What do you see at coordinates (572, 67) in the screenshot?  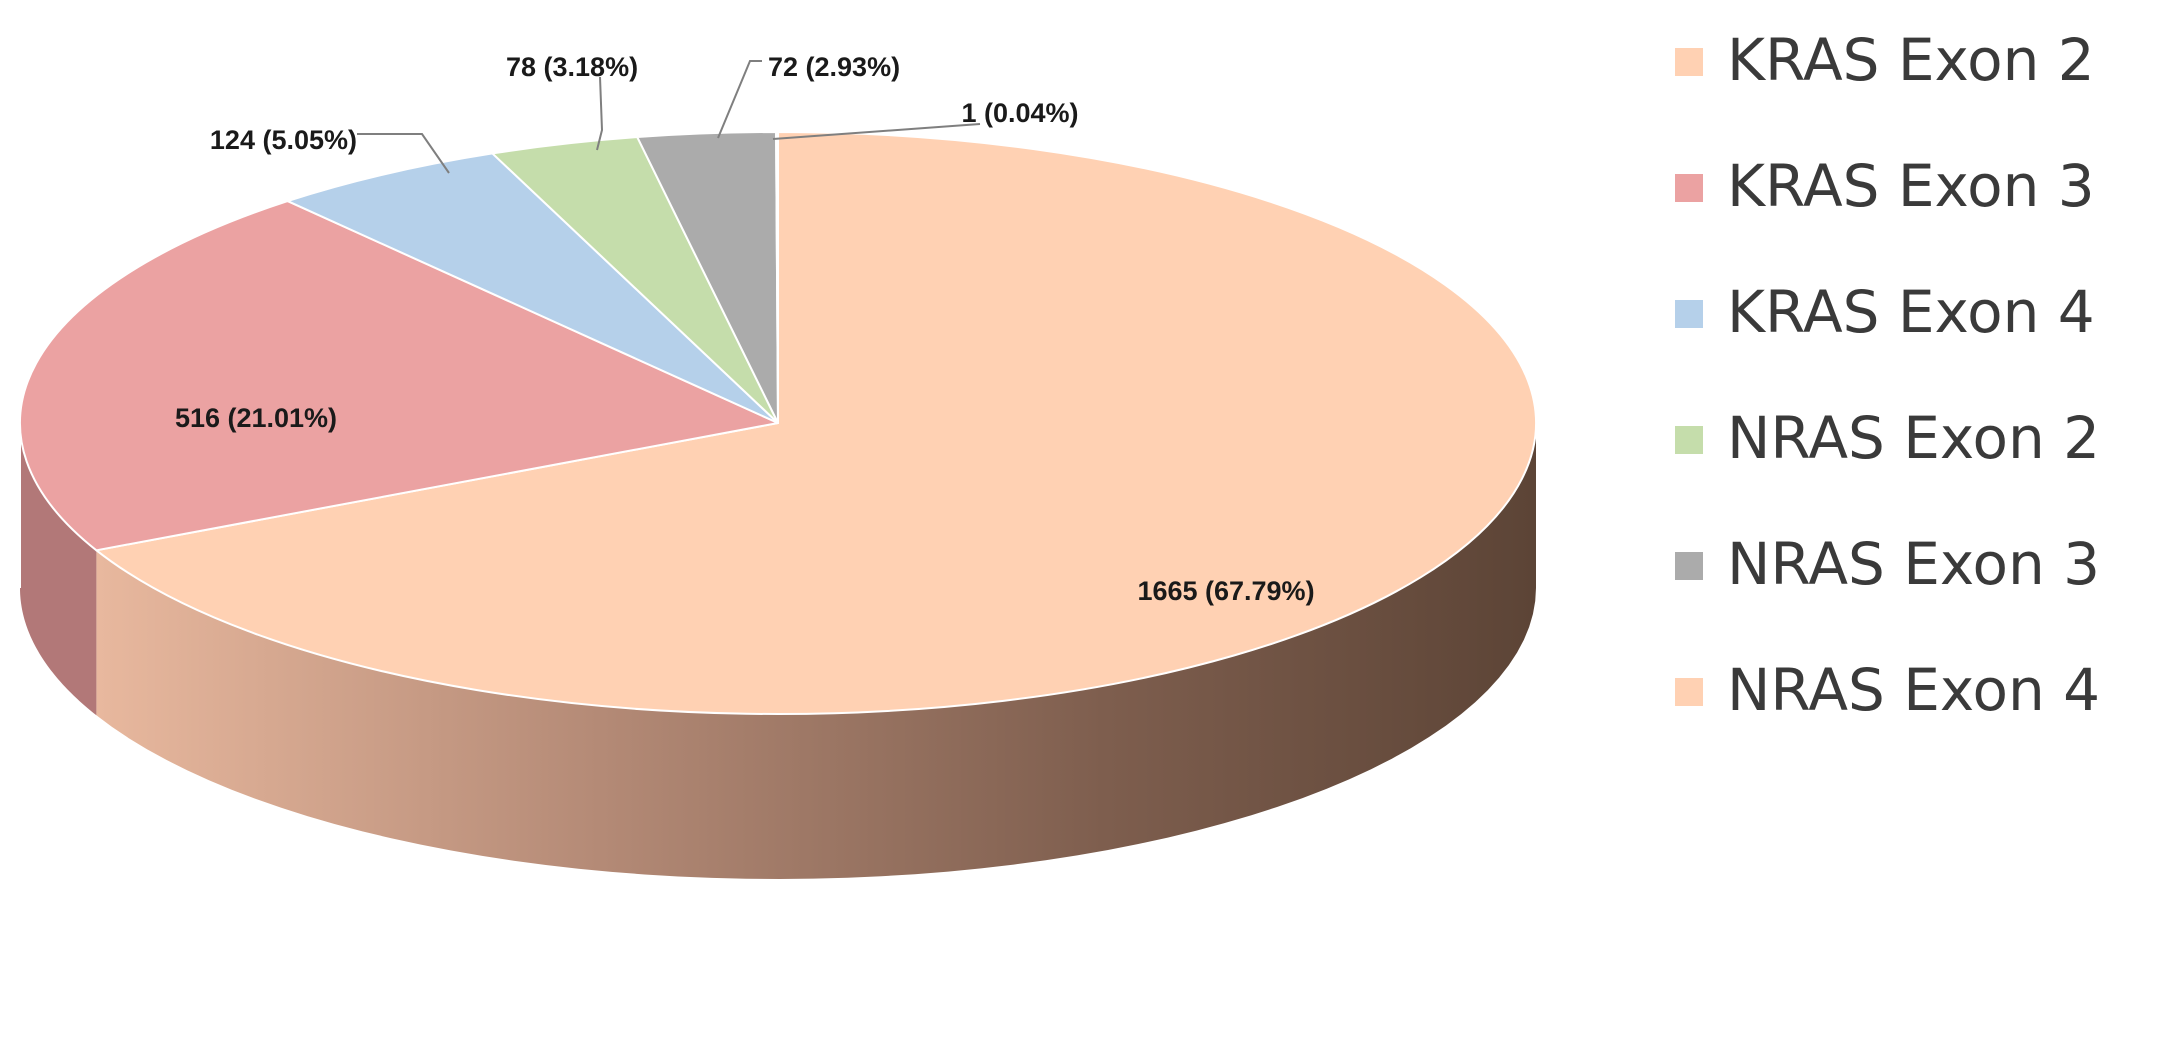 I see `data-label-nras-exon-2: 78 (3.18%)` at bounding box center [572, 67].